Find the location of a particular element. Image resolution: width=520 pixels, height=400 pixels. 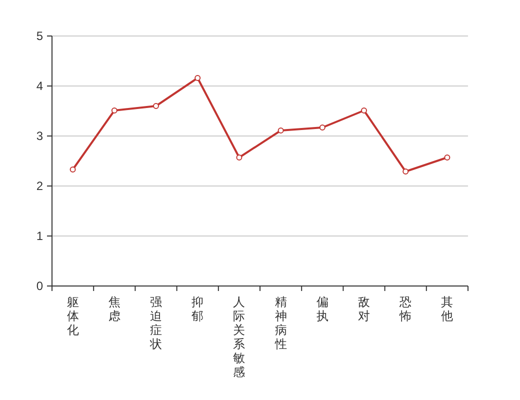

y-tick-label: 3 is located at coordinates (40, 136).